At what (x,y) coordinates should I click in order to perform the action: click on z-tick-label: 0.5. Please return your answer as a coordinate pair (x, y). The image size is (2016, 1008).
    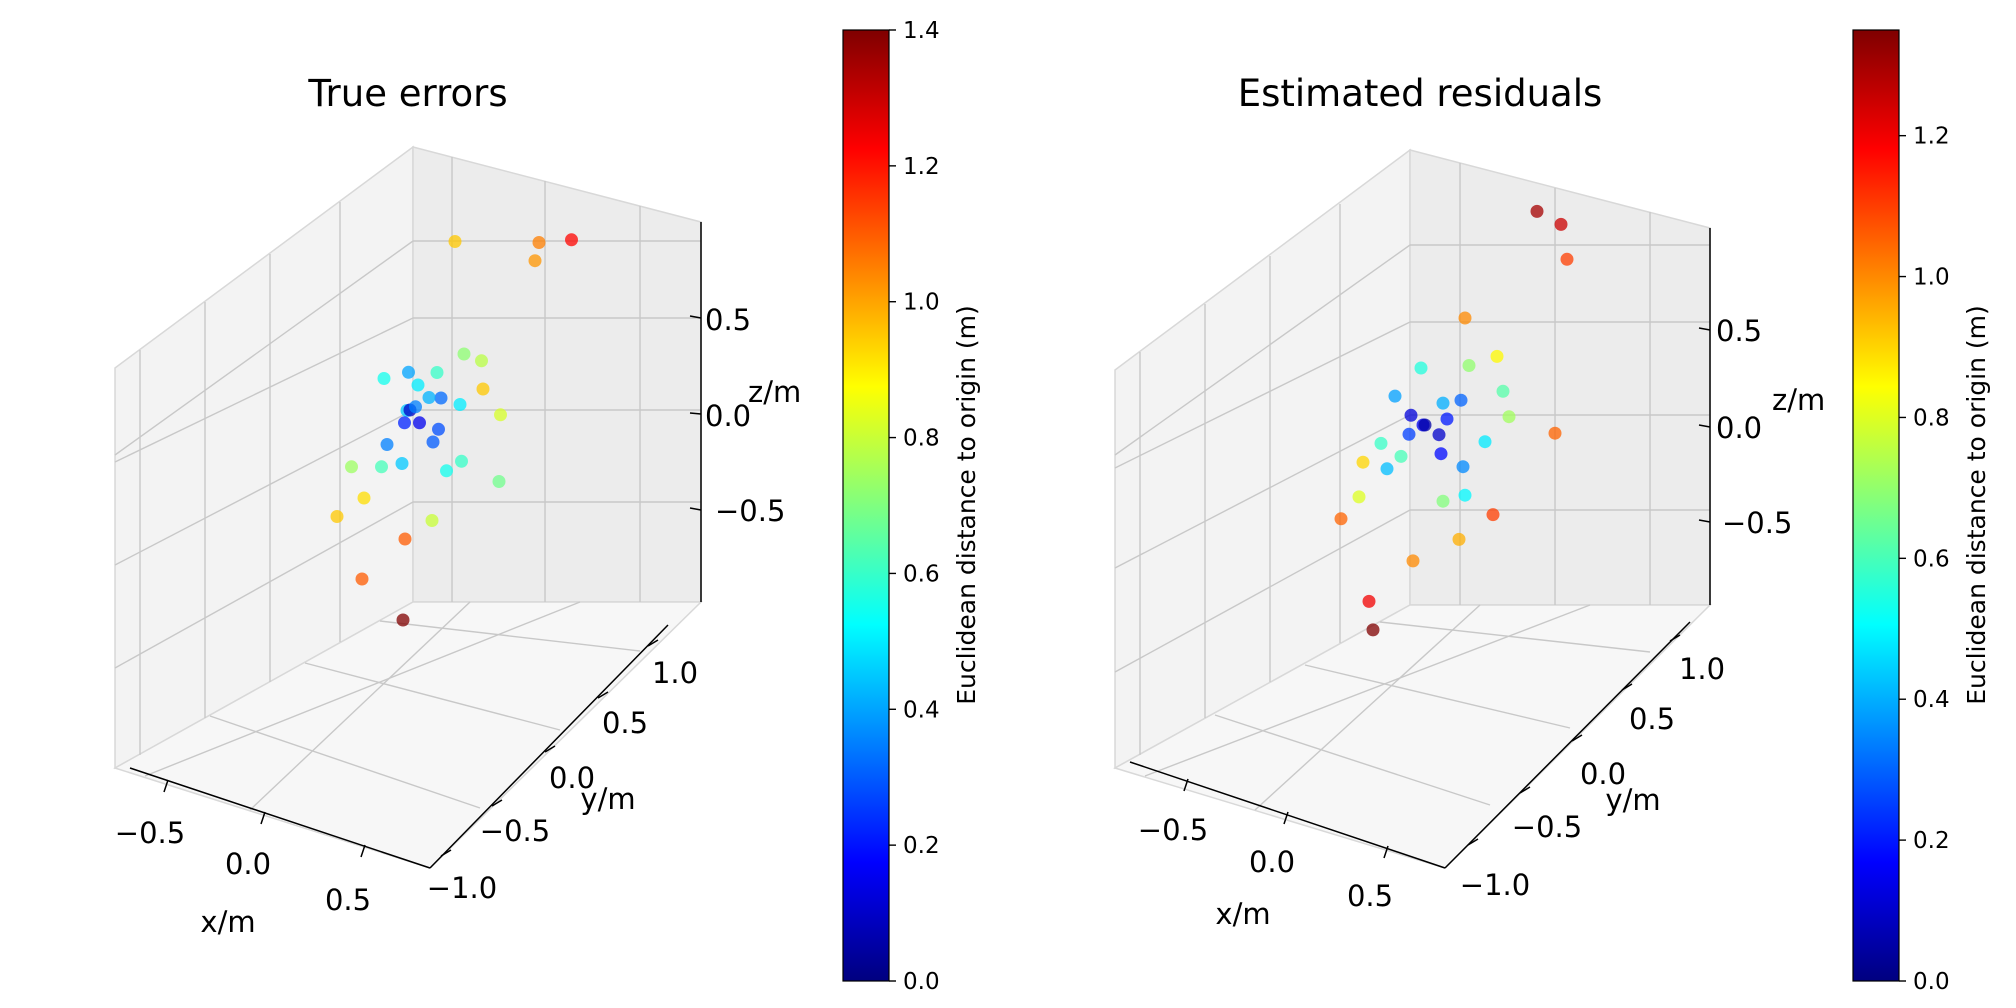
    Looking at the image, I should click on (1739, 331).